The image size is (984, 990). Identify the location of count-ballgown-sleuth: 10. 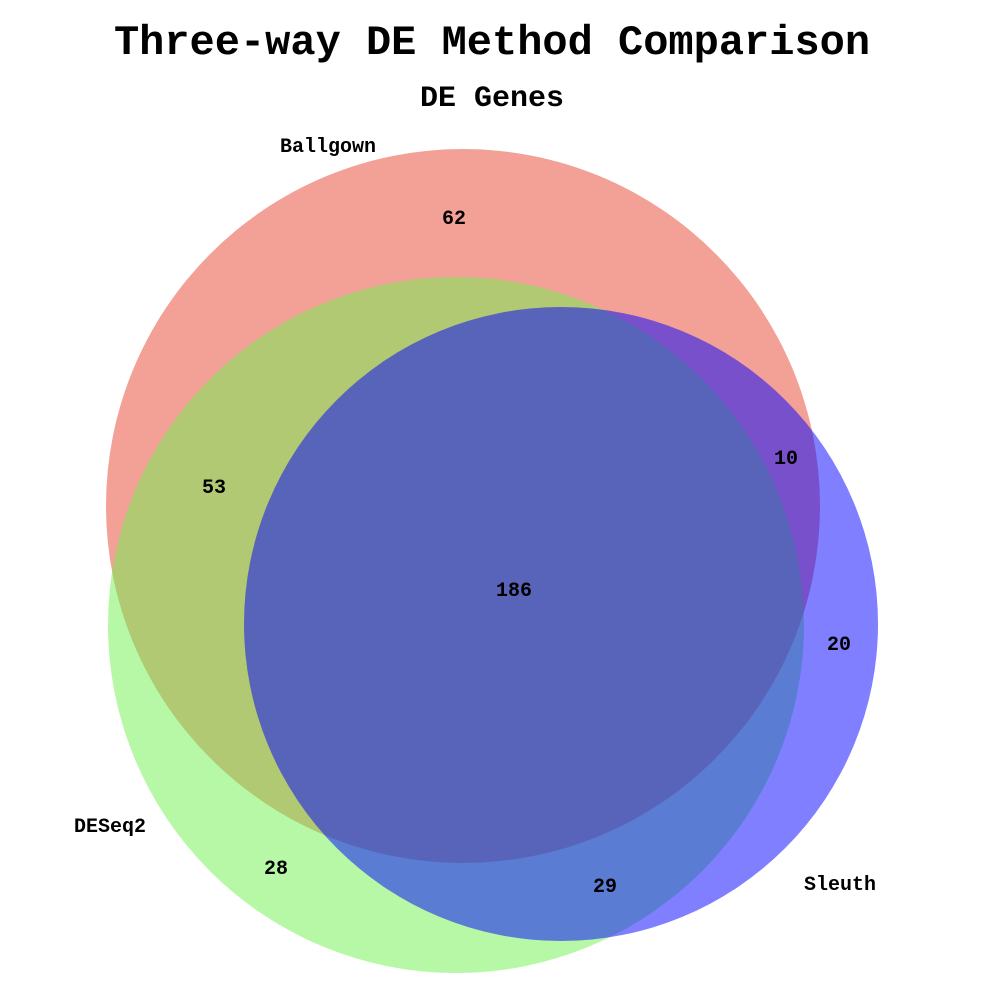
(786, 459).